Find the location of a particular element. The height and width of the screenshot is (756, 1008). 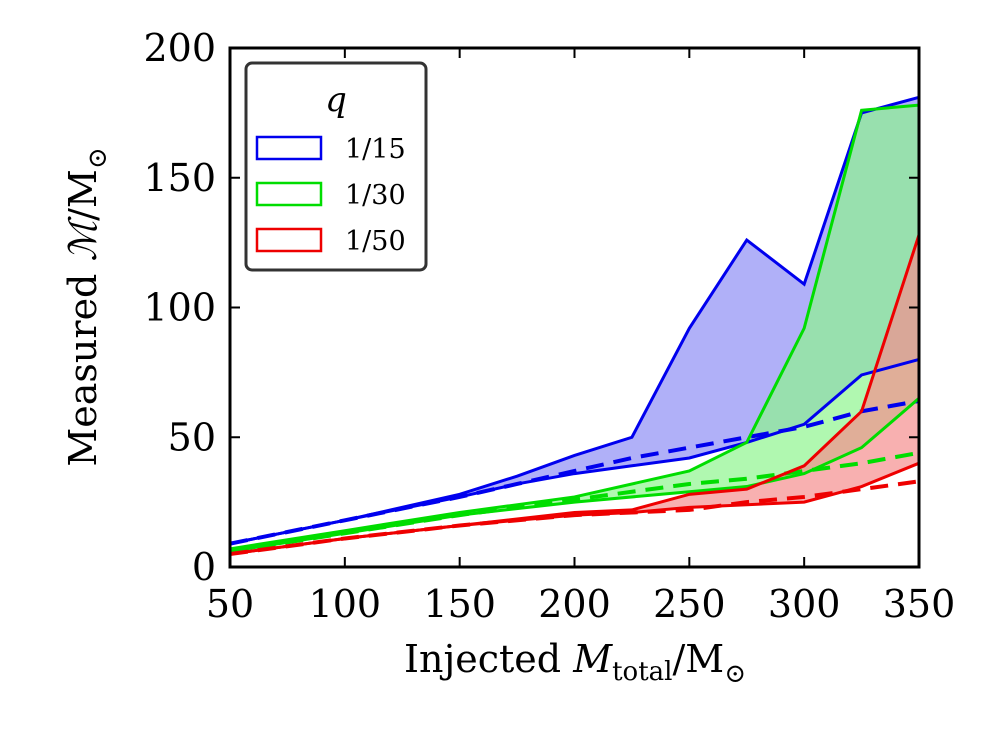

x-axis-label-prefix: Injected is located at coordinates (488, 659).